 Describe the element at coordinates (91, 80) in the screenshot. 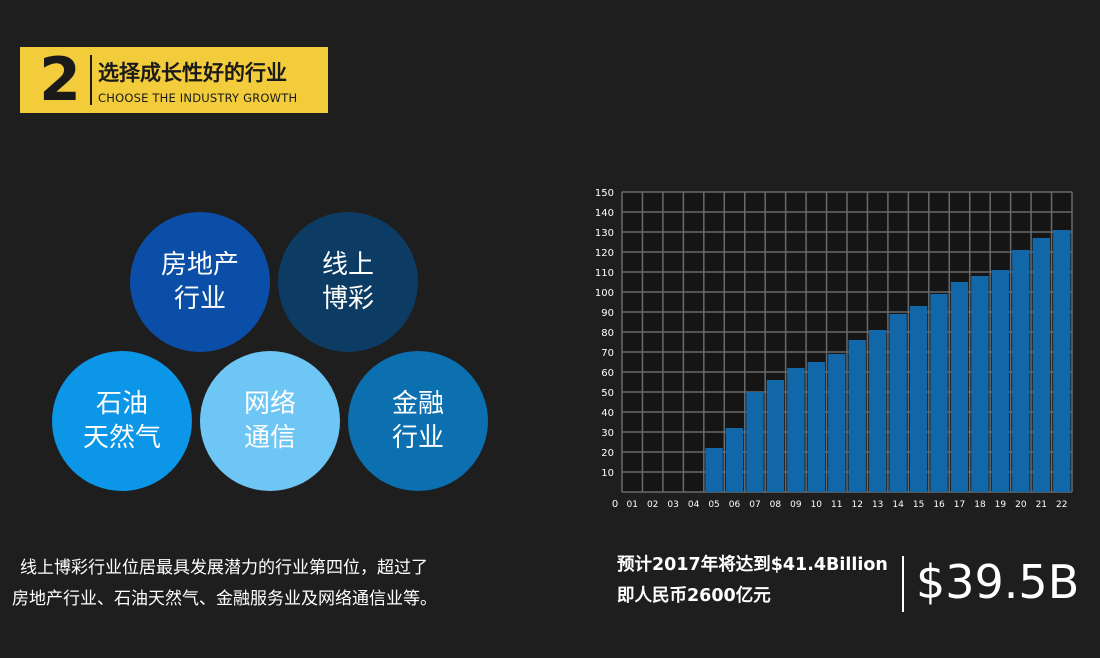

I see `header-divider` at that location.